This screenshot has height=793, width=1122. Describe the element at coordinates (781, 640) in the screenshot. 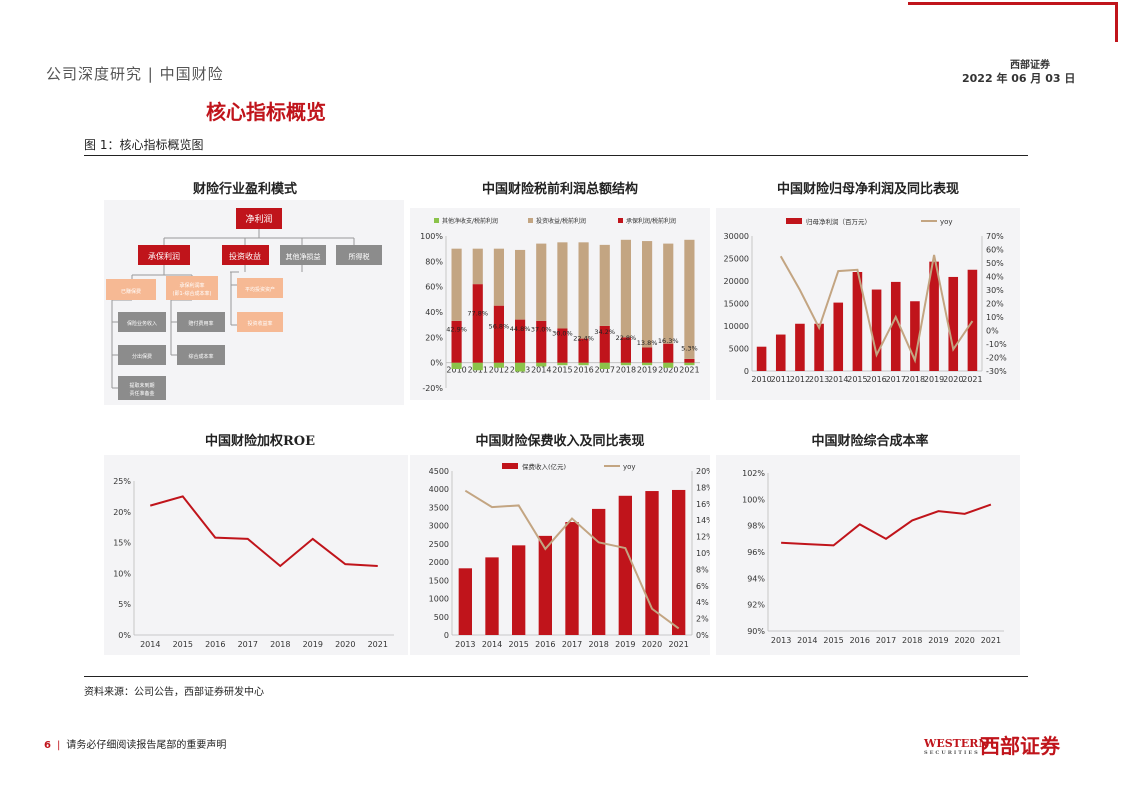

I see `combined-xtick: 2013` at that location.